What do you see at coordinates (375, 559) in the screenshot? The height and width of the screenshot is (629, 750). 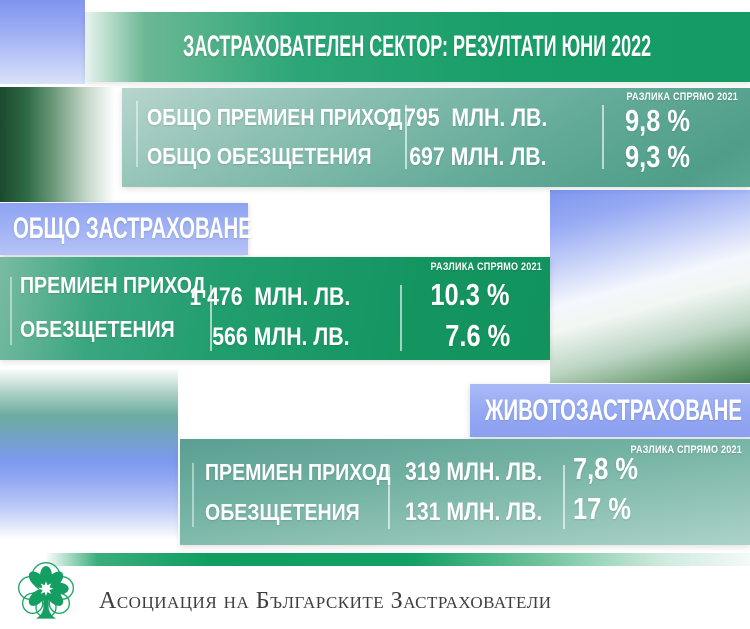 I see `footer-green-bar` at bounding box center [375, 559].